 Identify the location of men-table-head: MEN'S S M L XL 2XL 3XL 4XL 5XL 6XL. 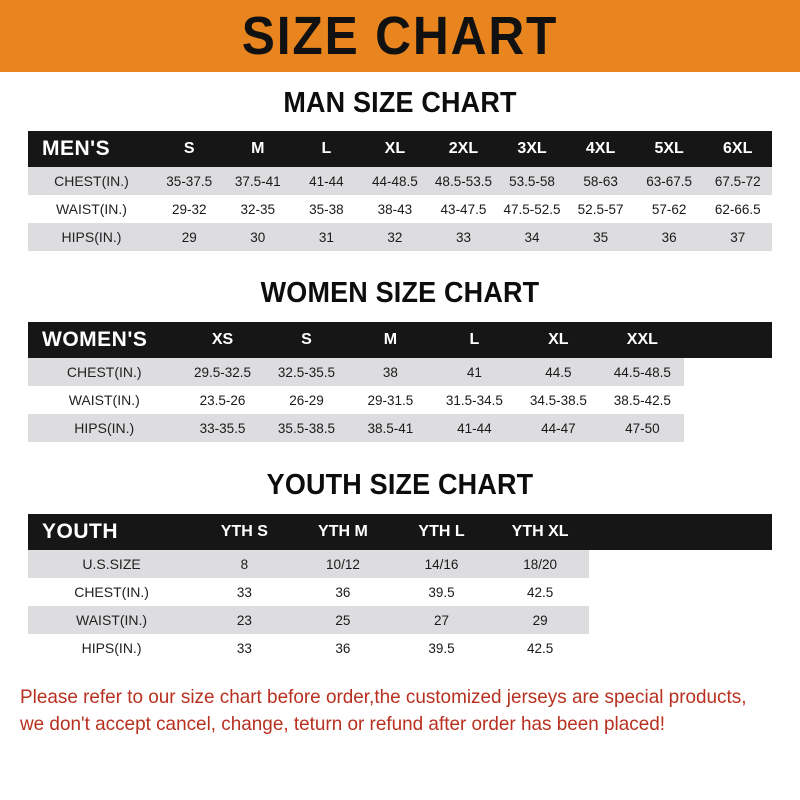
(400, 149).